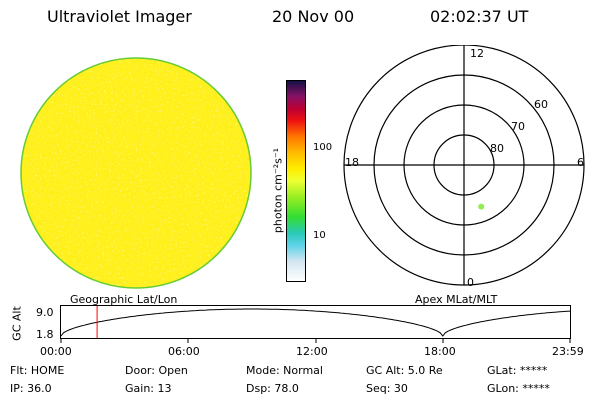  What do you see at coordinates (156, 370) in the screenshot?
I see `status-door: Door: Open` at bounding box center [156, 370].